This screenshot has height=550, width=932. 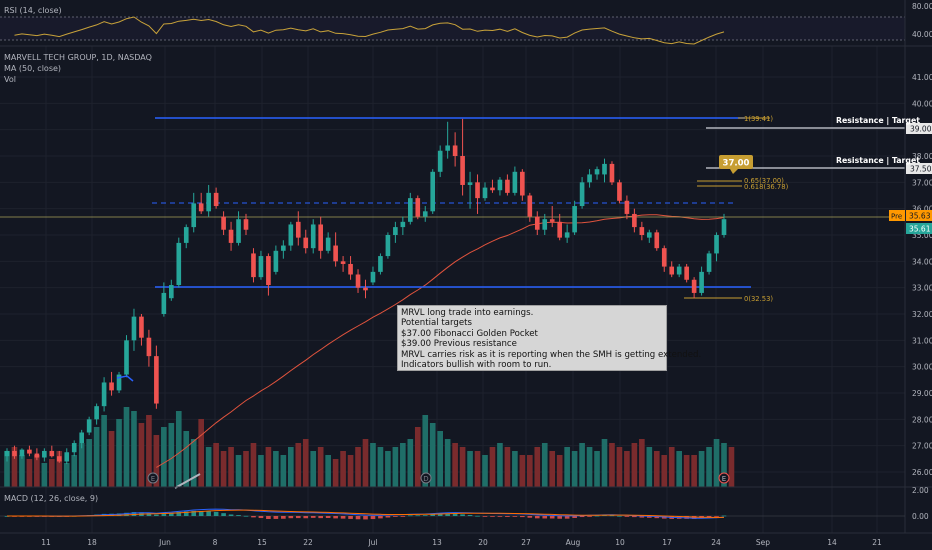 I want to click on time-tick: 18, so click(x=92, y=542).